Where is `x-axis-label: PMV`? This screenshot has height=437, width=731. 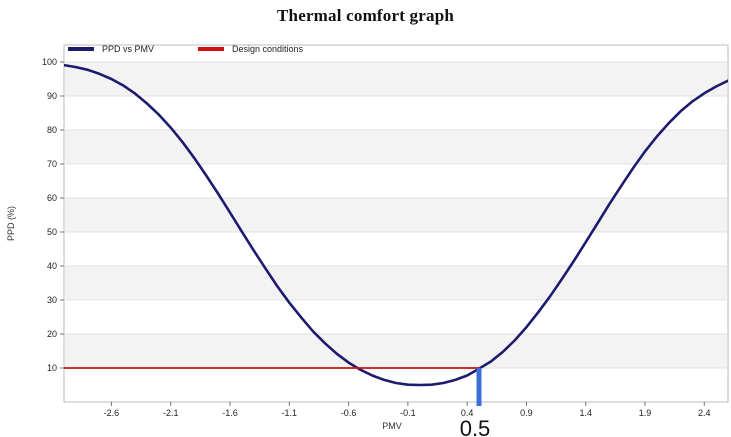 x-axis-label: PMV is located at coordinates (392, 426).